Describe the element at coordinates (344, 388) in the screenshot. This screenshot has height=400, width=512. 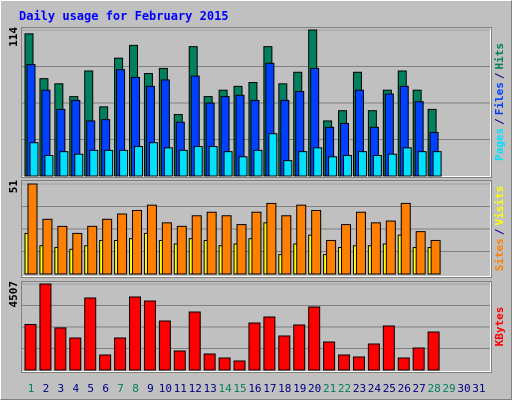
I see `x-tick-label: 22` at that location.